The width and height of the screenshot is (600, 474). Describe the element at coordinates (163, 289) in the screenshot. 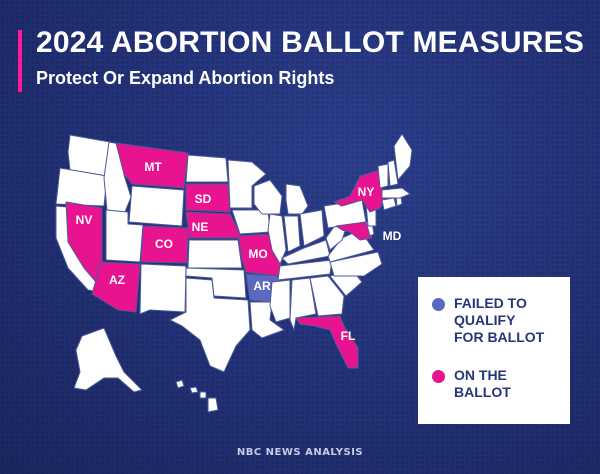

I see `state-nm` at that location.